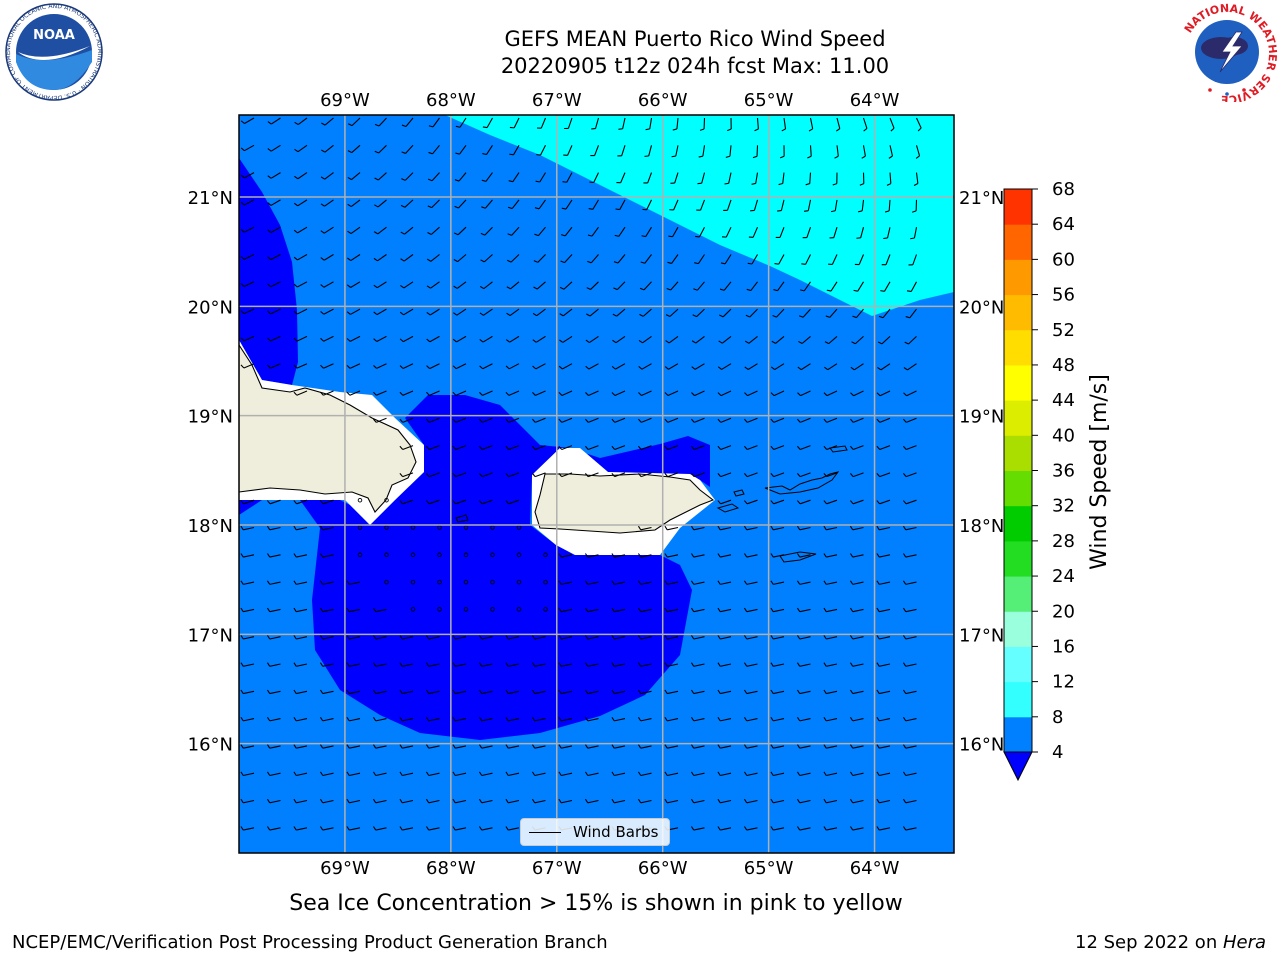 The width and height of the screenshot is (1280, 960). Describe the element at coordinates (610, 100) in the screenshot. I see `longitude-labels-top: 69°W 68°W 67°W 66°W 65°W 64°W` at that location.